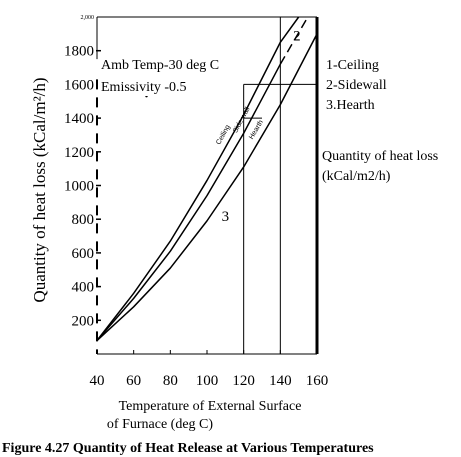 Image resolution: width=461 pixels, height=457 pixels. I want to click on conditions-box, so click(168, 75).